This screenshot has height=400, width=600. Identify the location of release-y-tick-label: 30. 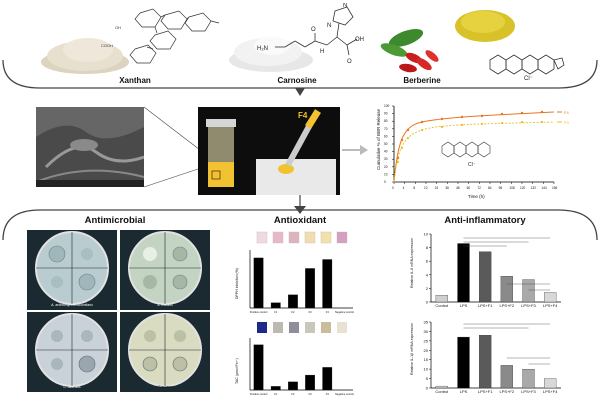
(386, 159).